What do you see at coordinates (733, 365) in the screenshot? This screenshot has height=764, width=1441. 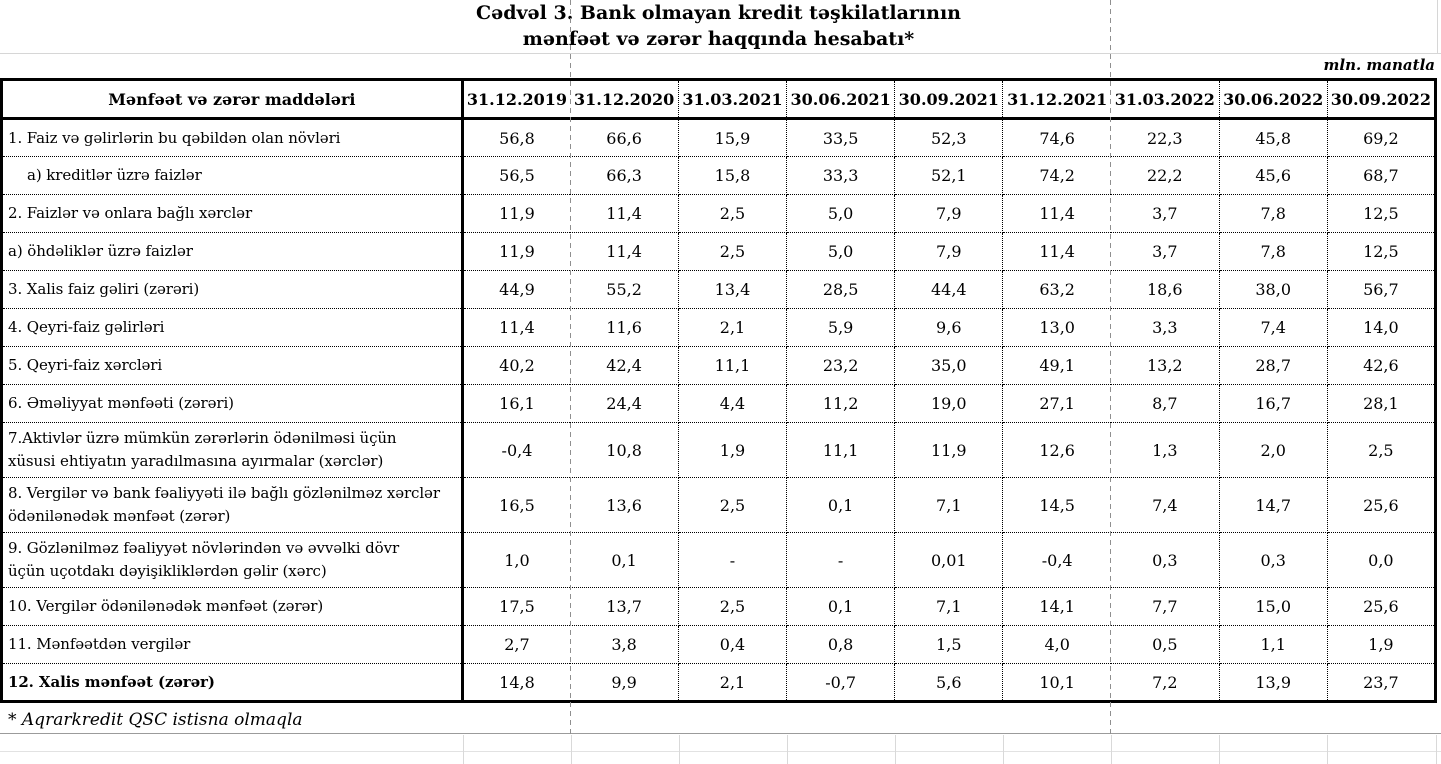 I see `value-cell: 11,1` at bounding box center [733, 365].